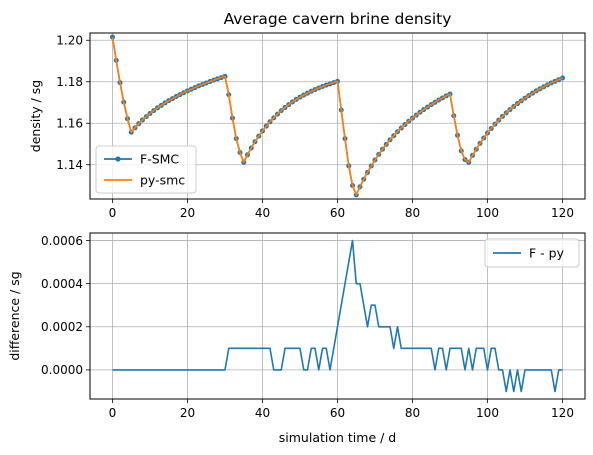 Image resolution: width=593 pixels, height=455 pixels. What do you see at coordinates (412, 213) in the screenshot?
I see `density-x-tick-label: 80` at bounding box center [412, 213].